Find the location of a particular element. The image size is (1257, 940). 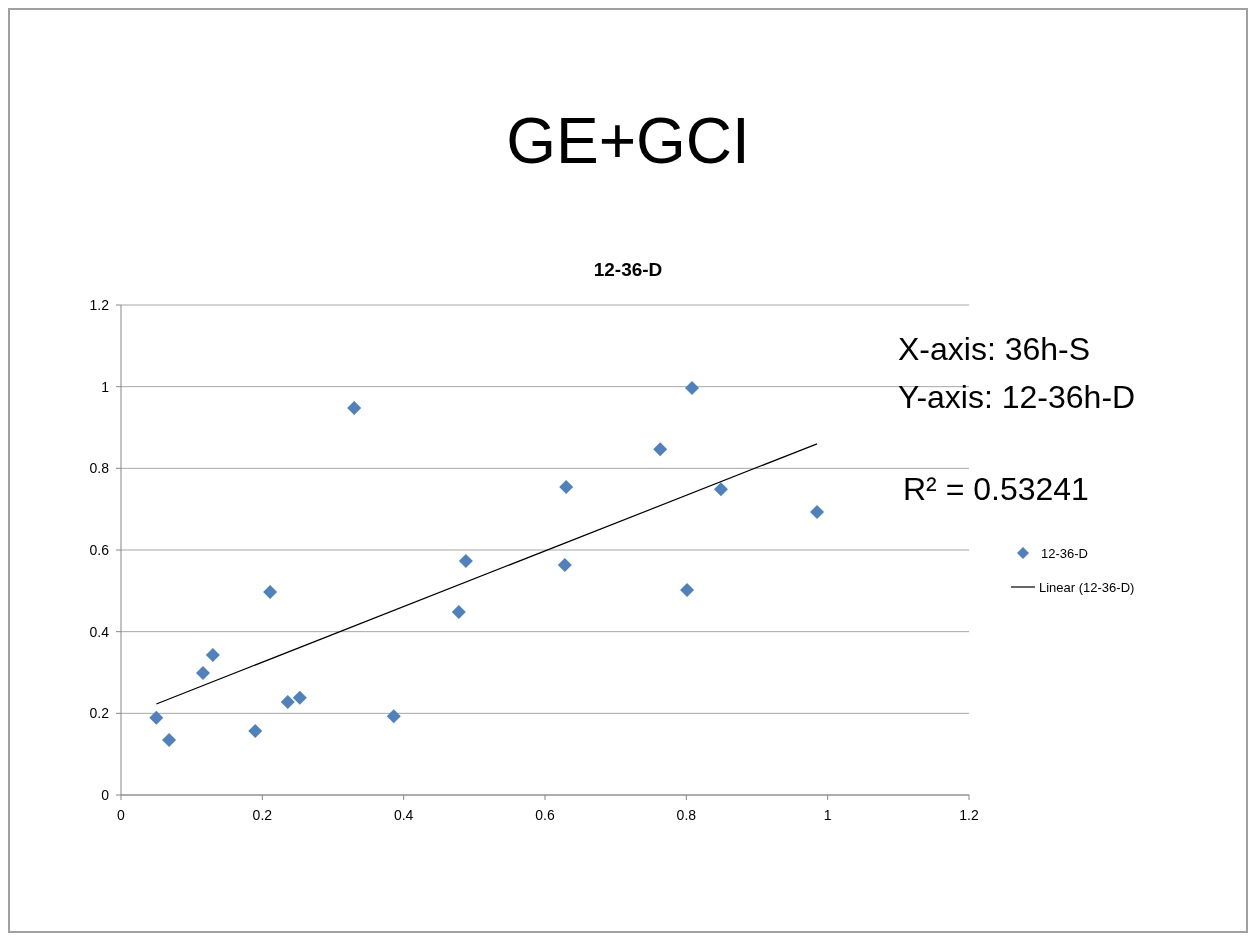

x-tick-label: 0.2 is located at coordinates (262, 815).